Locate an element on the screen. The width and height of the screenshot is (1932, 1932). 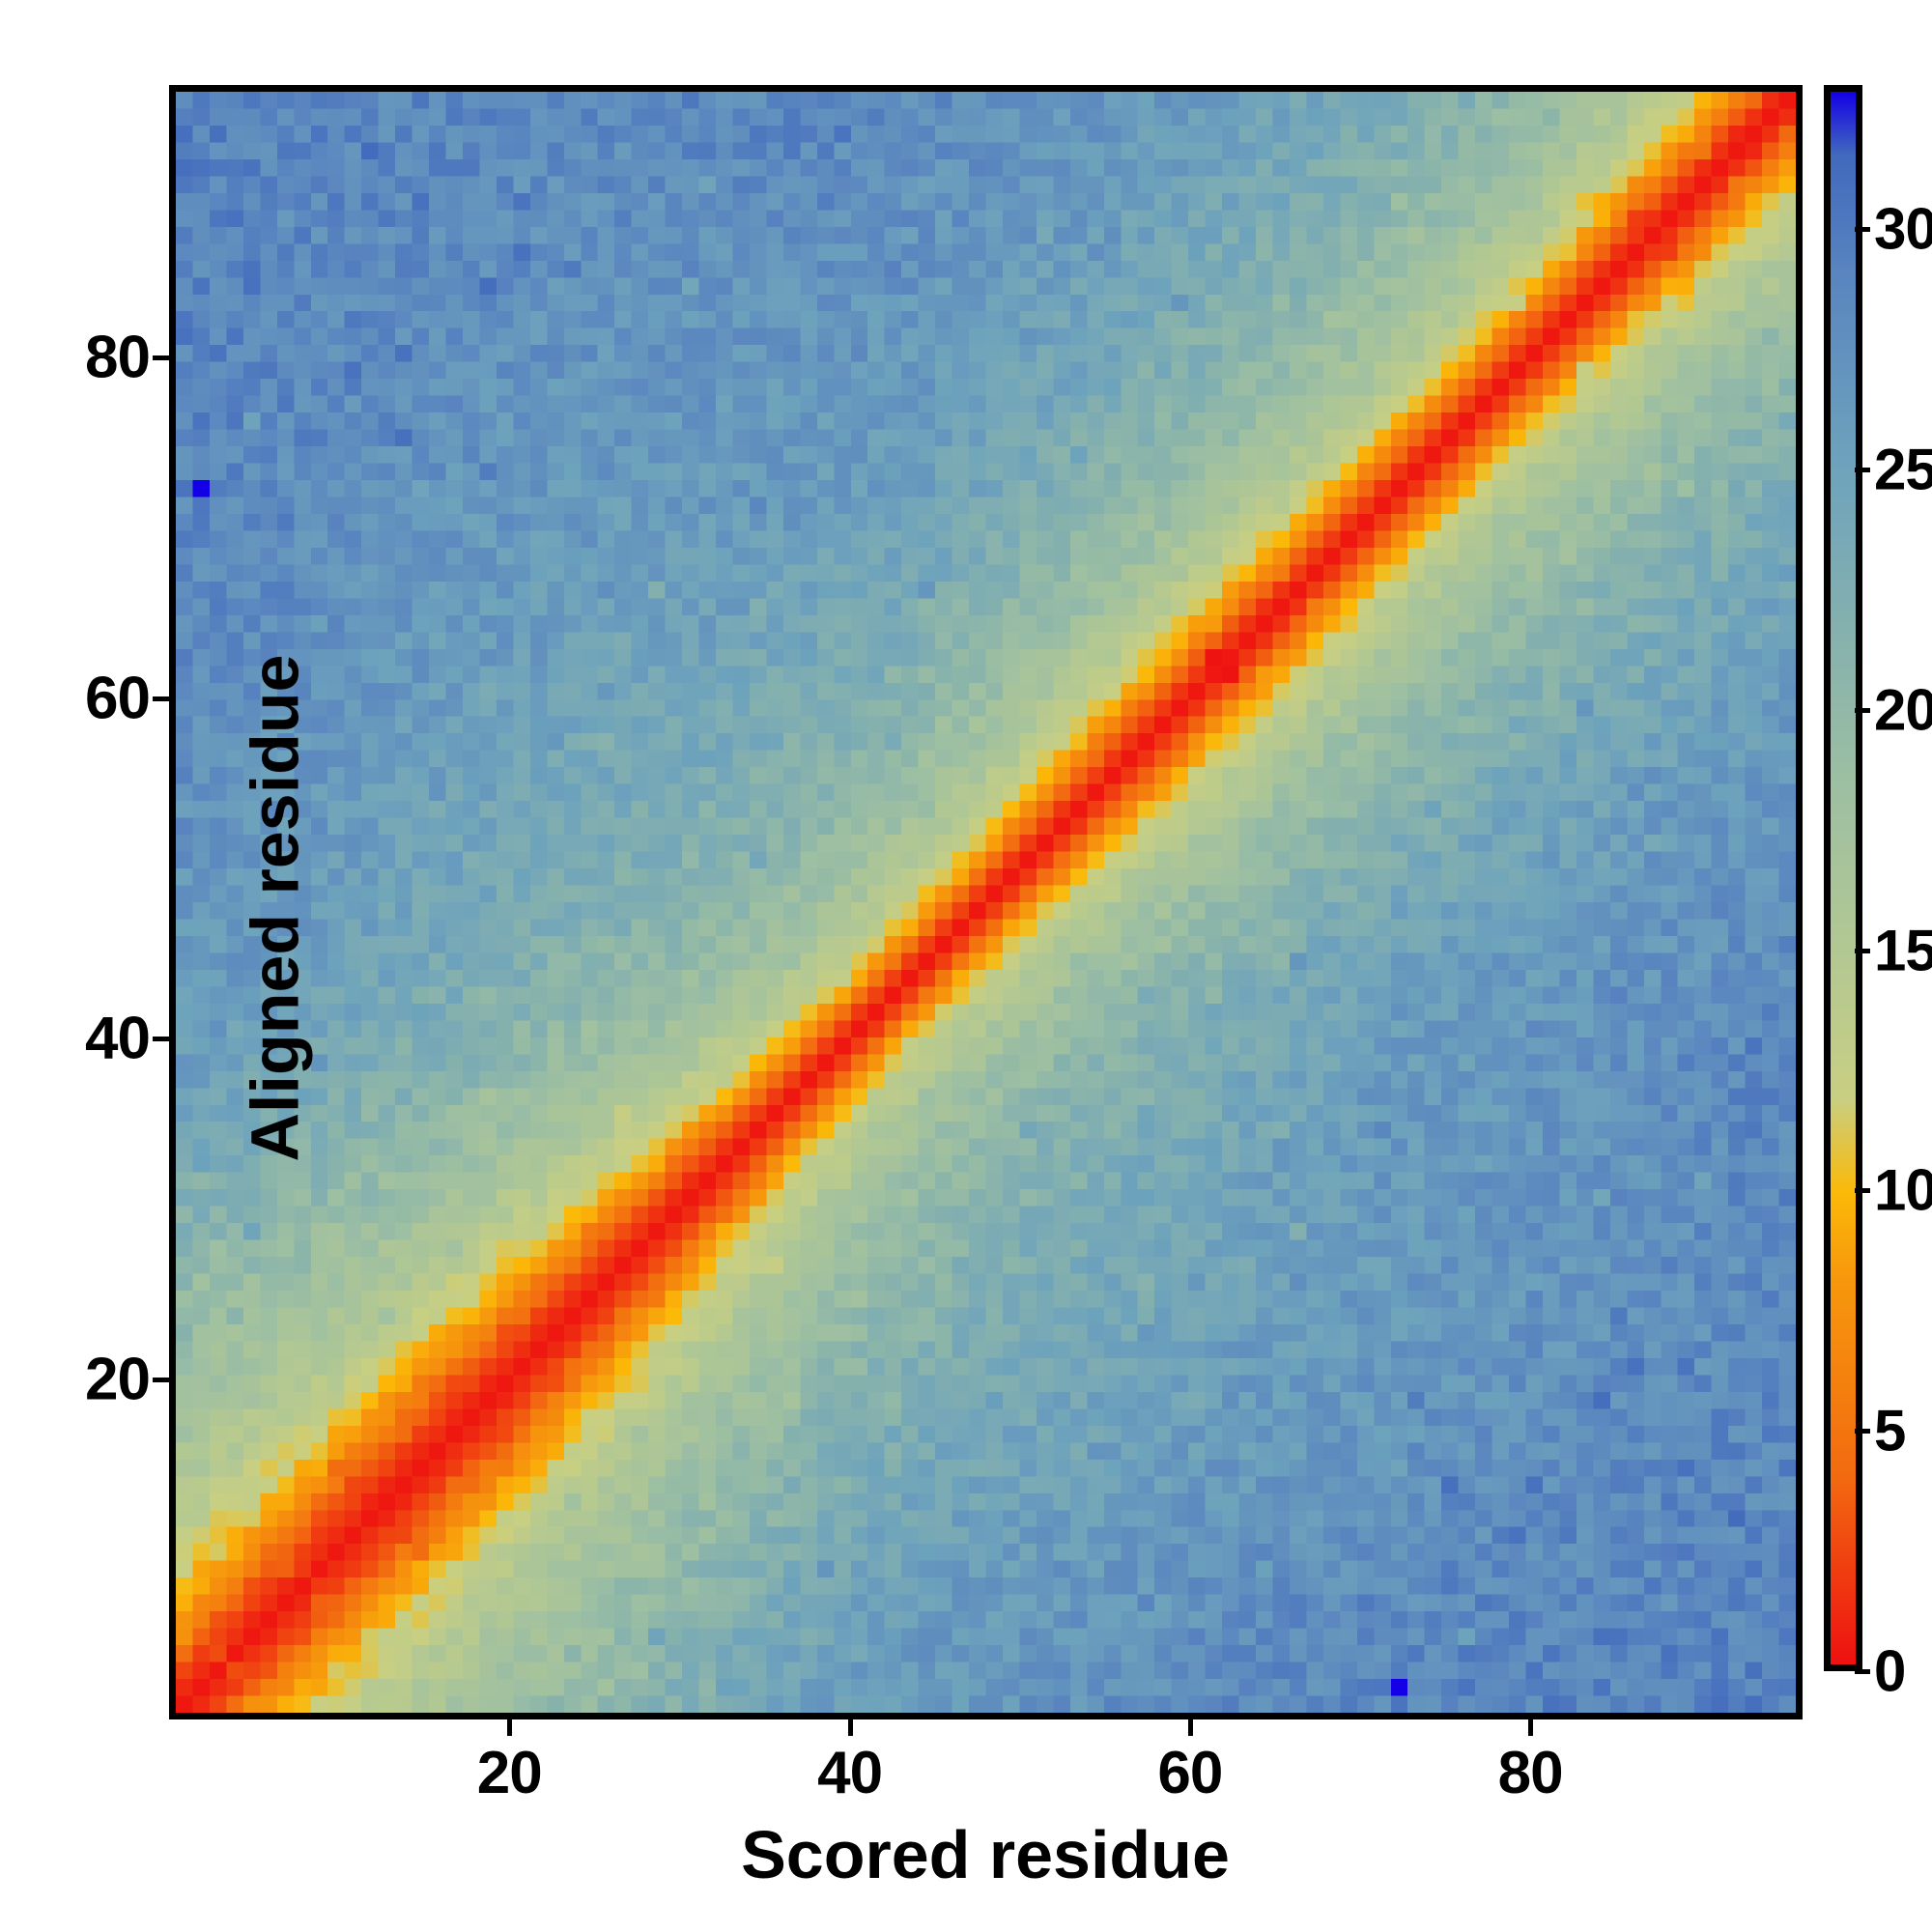
colorbar is located at coordinates (1843, 878).